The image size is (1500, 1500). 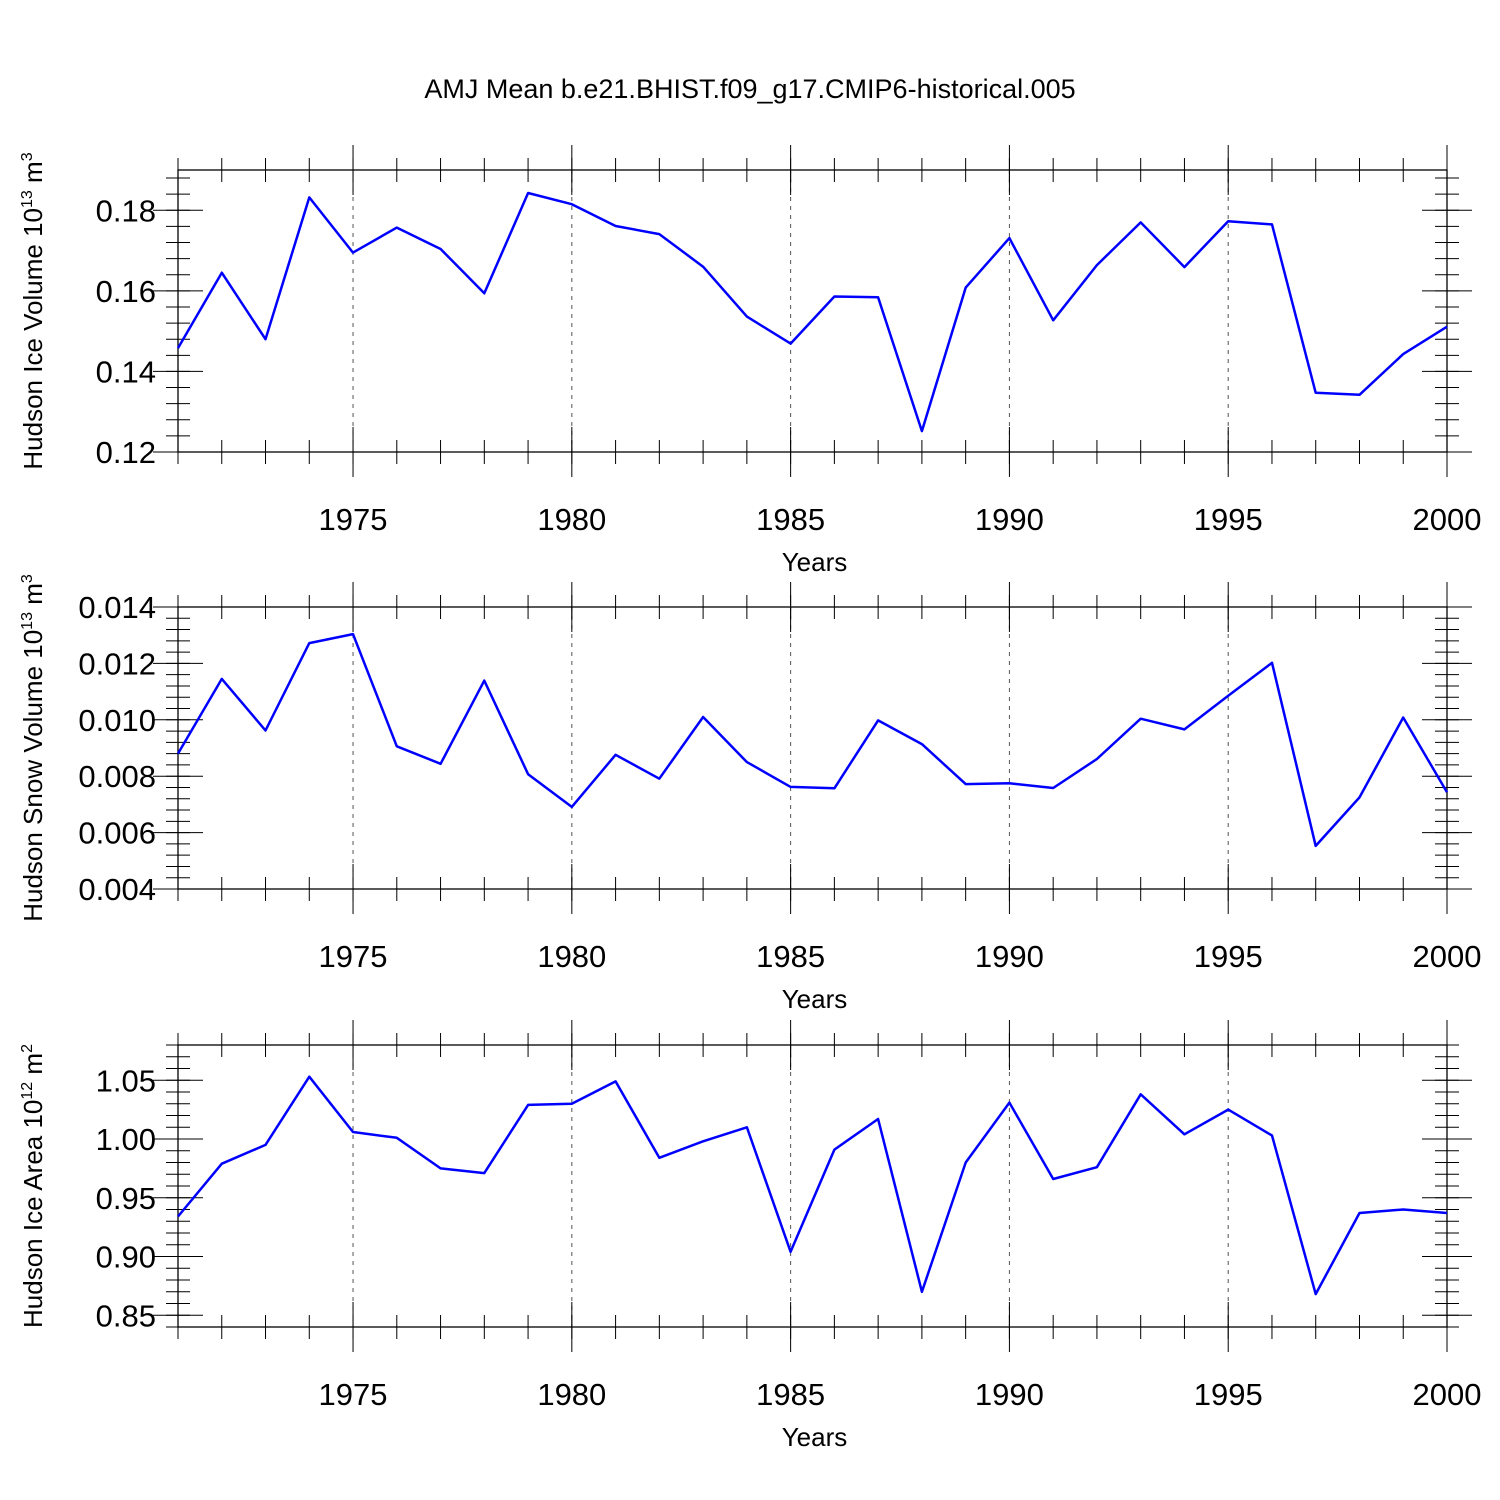 What do you see at coordinates (126, 1257) in the screenshot?
I see `y-tick-label: 0.90` at bounding box center [126, 1257].